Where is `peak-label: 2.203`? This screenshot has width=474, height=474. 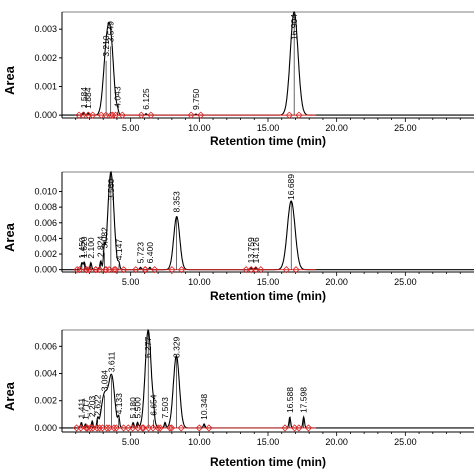
peak-label: 2.203 is located at coordinates (92, 407).